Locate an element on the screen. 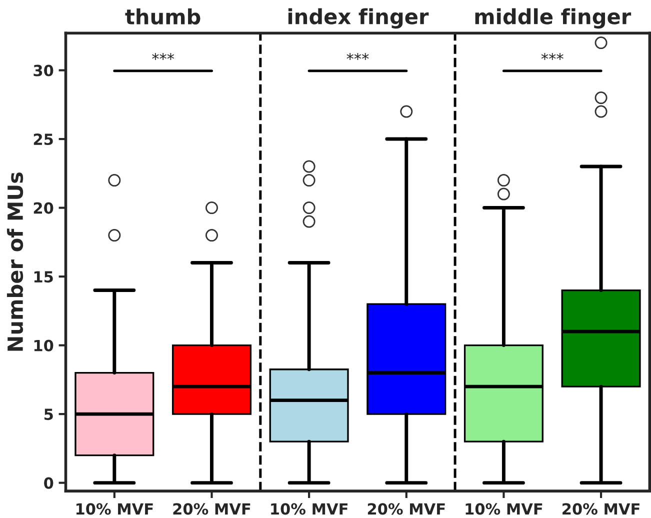  y-tick-label: 15 is located at coordinates (43, 277).